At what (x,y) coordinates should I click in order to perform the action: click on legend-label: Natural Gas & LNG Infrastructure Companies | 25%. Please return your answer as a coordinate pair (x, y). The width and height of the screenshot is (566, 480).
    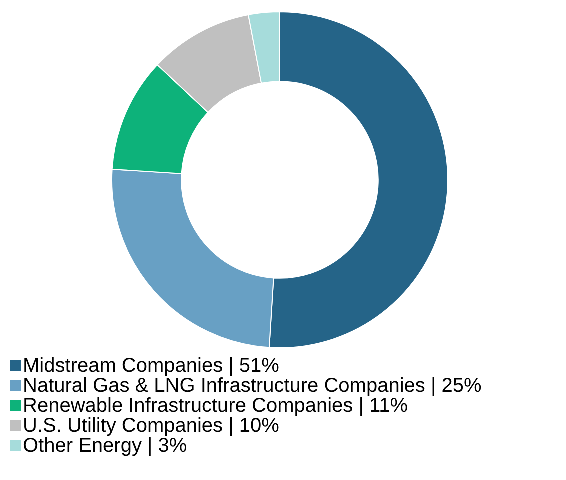
    Looking at the image, I should click on (252, 386).